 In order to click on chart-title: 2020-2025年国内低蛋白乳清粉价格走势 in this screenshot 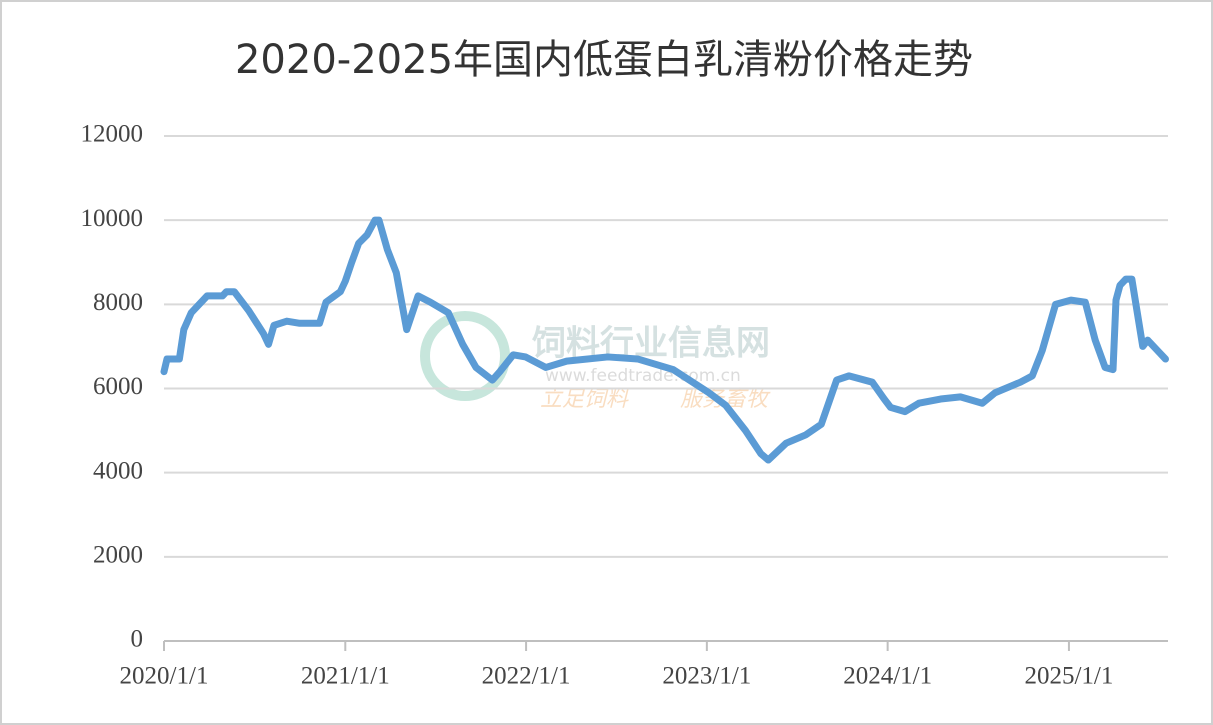, I will do `click(604, 60)`.